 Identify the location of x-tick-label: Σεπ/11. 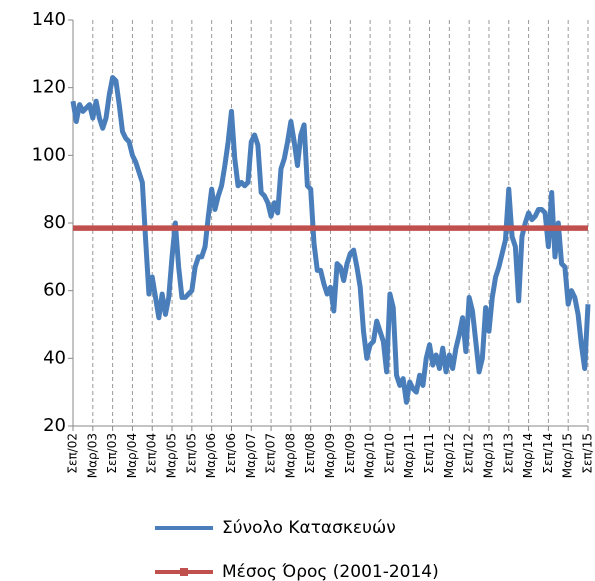
(429, 453).